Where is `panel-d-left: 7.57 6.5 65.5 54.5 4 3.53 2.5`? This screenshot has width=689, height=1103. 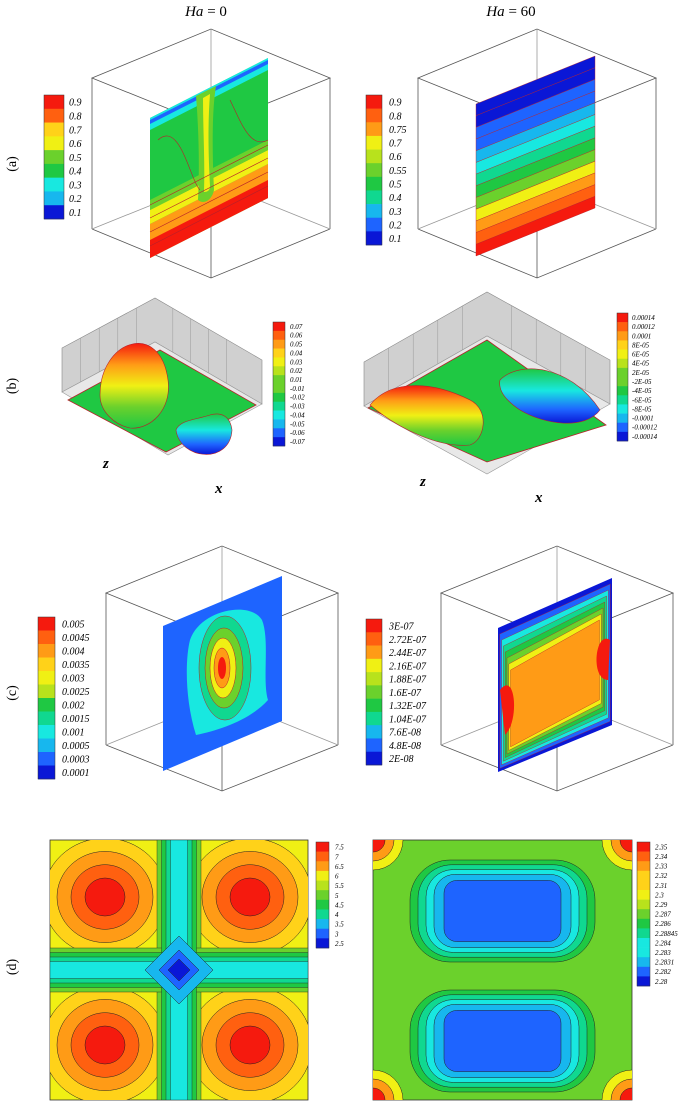 panel-d-left: 7.57 6.5 65.5 54.5 4 3.53 2.5 is located at coordinates (196, 970).